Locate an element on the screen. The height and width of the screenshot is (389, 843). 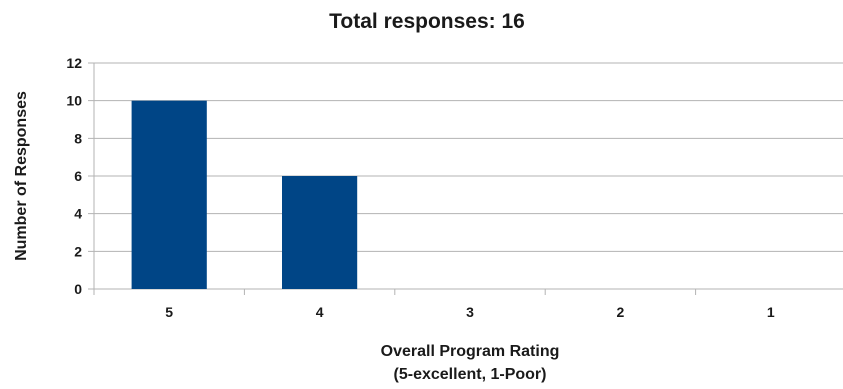
x-tick-label: 5 is located at coordinates (169, 312).